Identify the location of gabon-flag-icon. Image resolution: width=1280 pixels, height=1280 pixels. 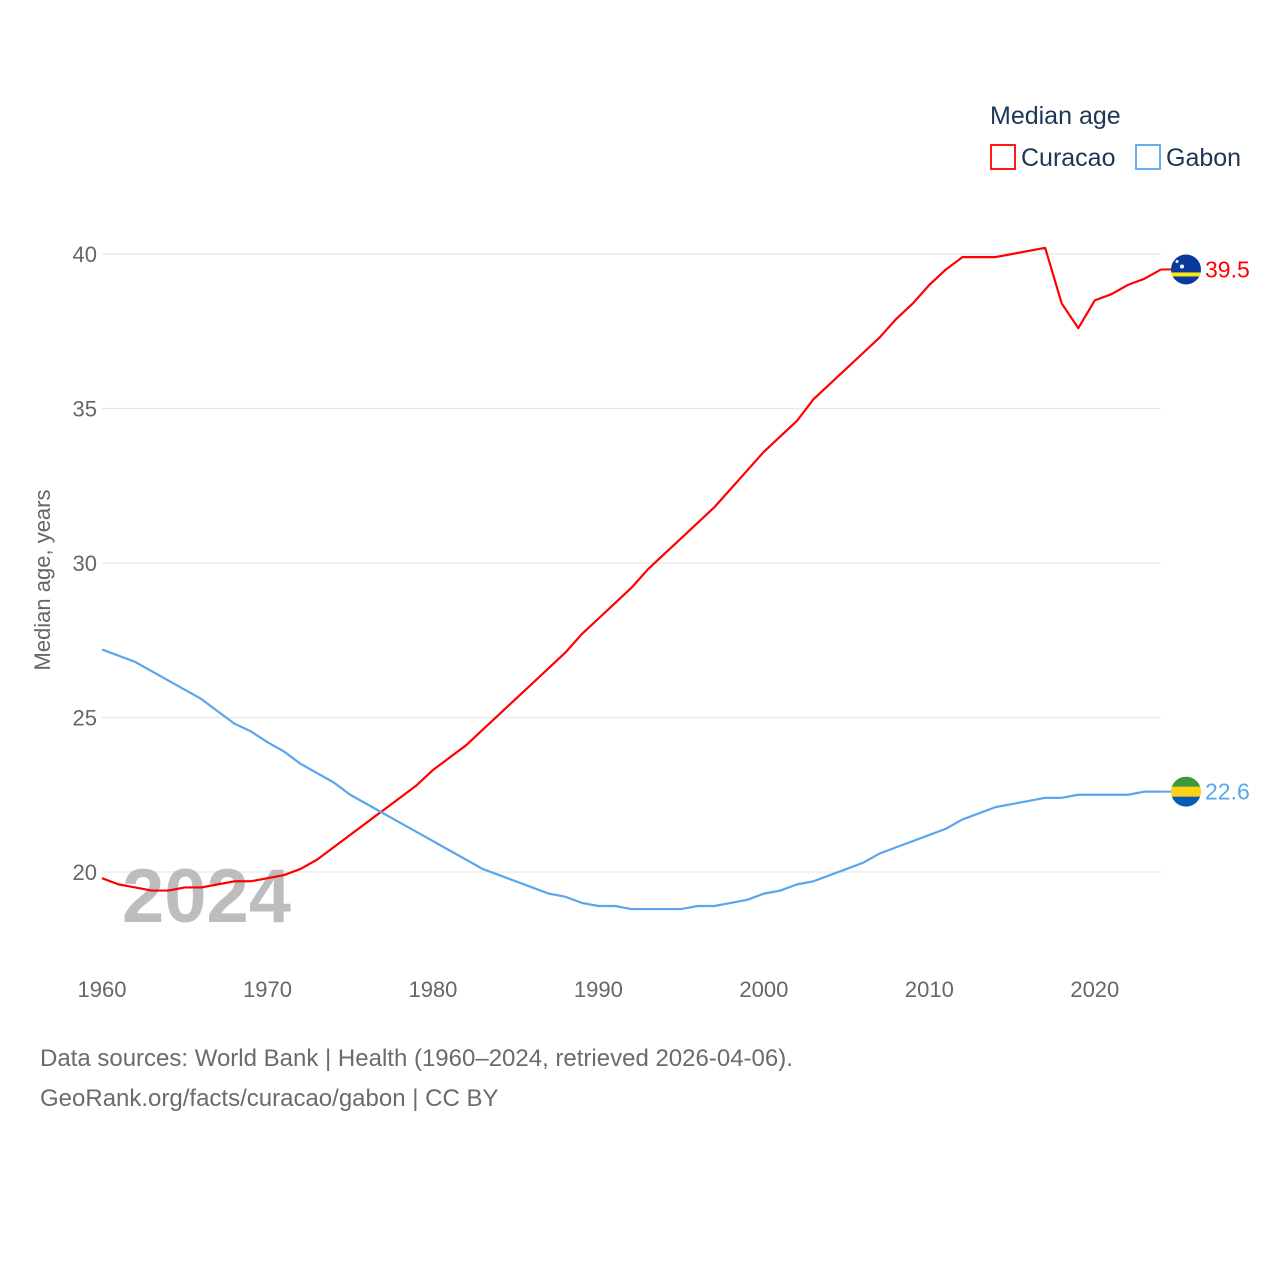
(1186, 791).